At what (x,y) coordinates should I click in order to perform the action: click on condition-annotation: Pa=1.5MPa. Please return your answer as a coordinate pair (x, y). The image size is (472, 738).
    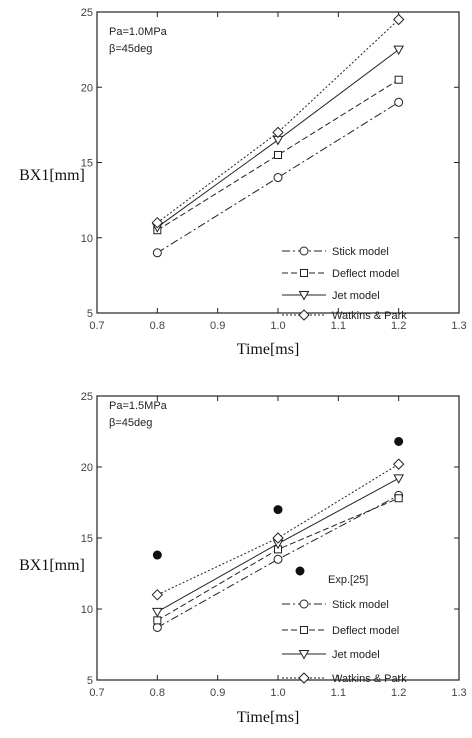
    Looking at the image, I should click on (138, 406).